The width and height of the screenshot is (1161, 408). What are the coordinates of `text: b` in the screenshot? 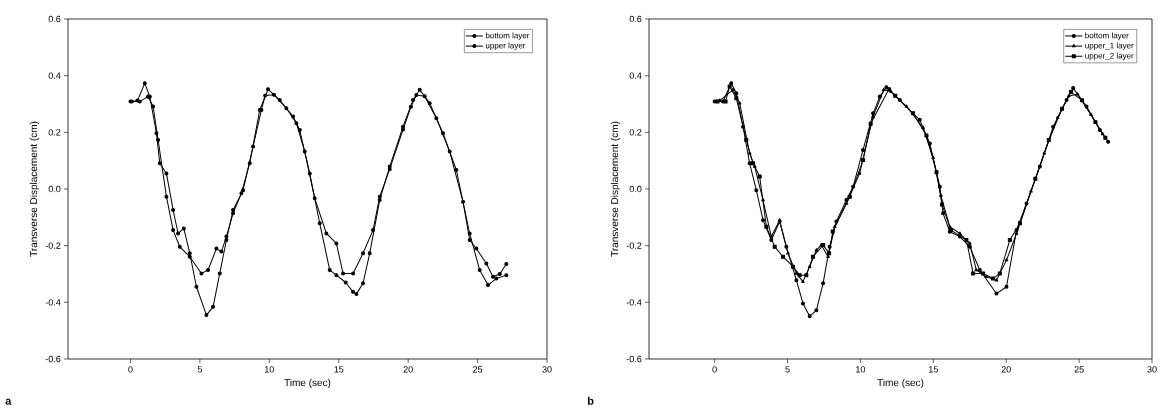 It's located at (590, 400).